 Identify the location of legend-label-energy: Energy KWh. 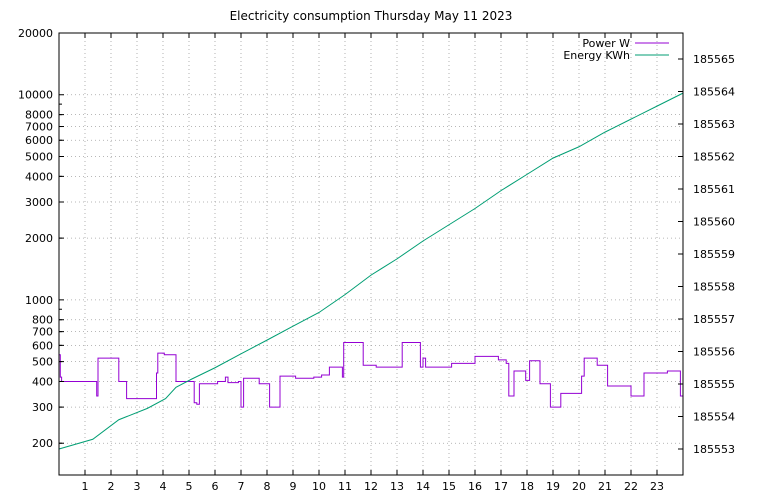
(596, 55).